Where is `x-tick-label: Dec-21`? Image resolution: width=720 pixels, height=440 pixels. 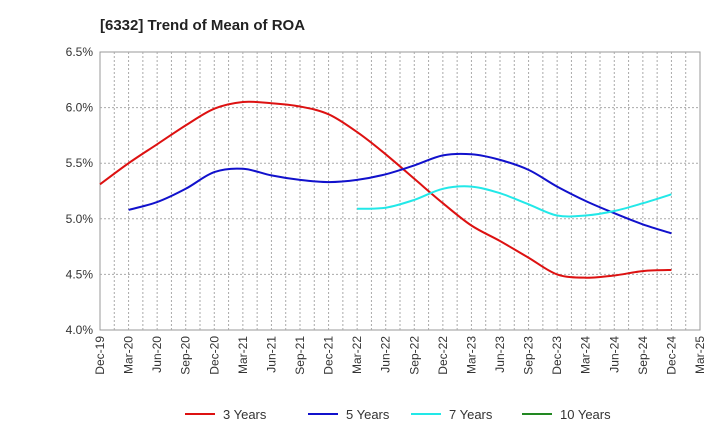
x-tick-label: Dec-21 is located at coordinates (329, 355).